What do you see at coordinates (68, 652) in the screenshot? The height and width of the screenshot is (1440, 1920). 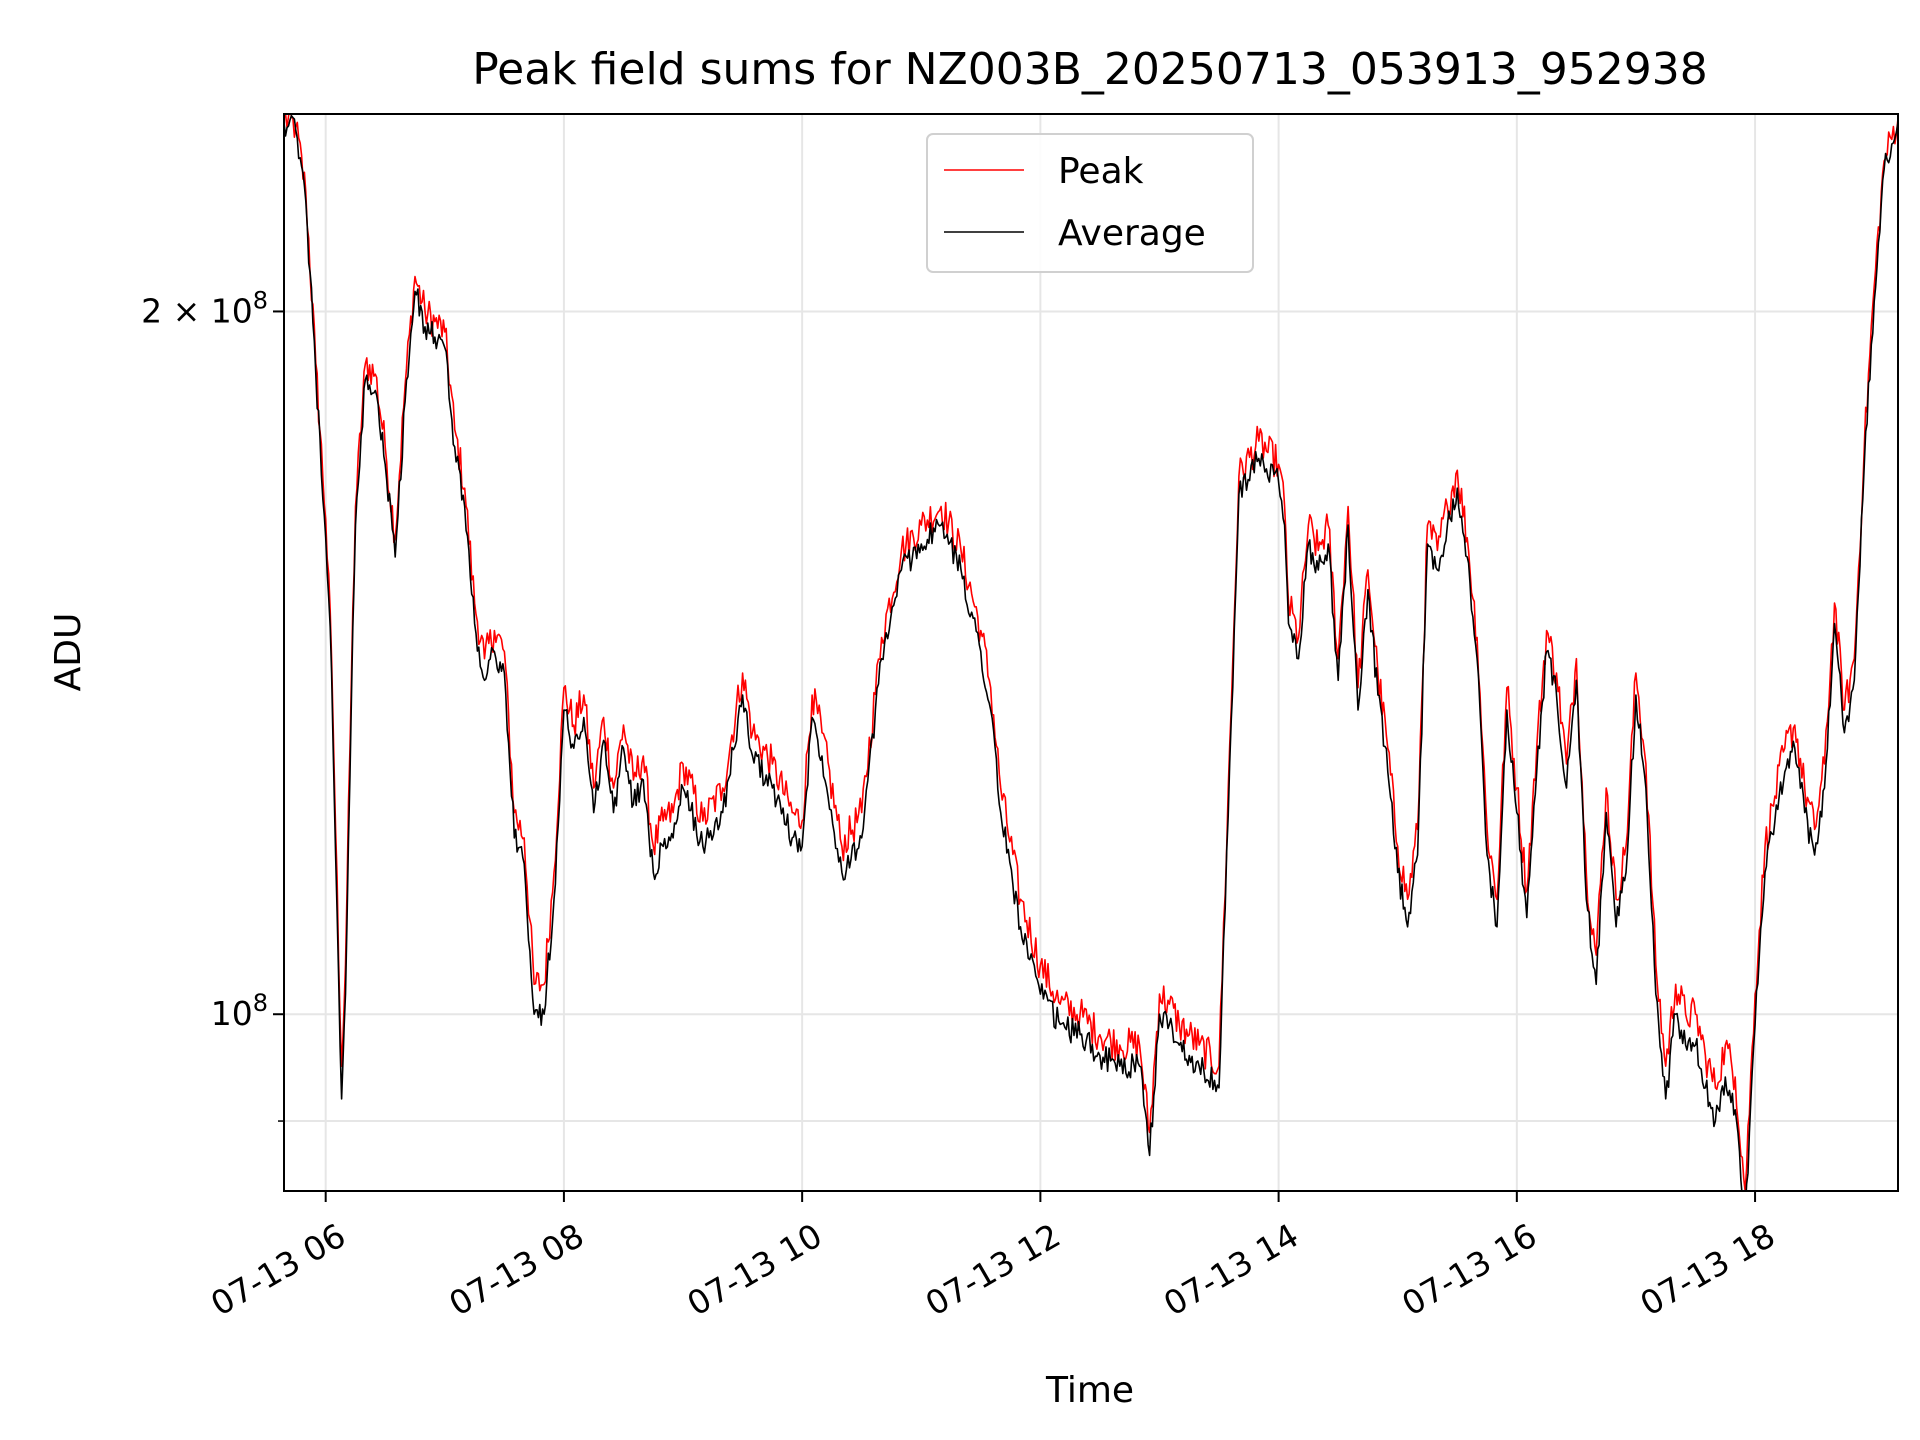 I see `y-axis-label: ADU` at bounding box center [68, 652].